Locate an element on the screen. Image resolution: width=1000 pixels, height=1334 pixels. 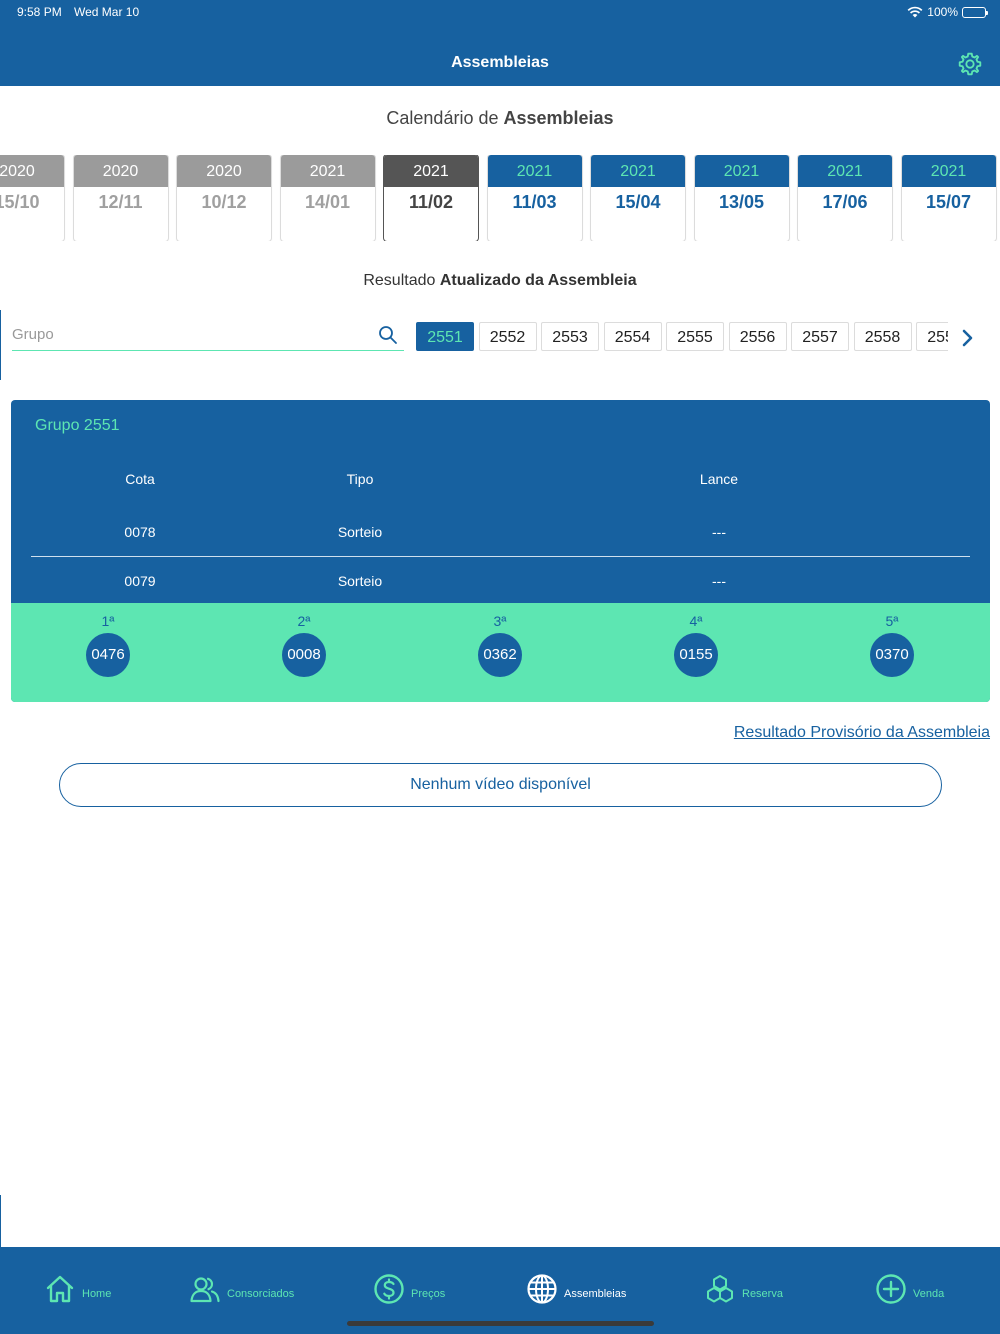
row-2-lance: --- is located at coordinates (719, 581).